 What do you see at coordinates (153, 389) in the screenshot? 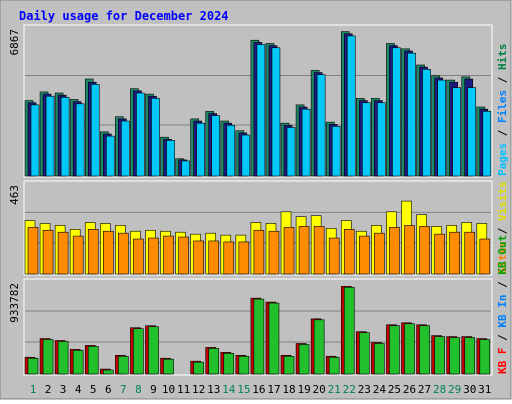
I see `x-label-day-9: 9` at bounding box center [153, 389].